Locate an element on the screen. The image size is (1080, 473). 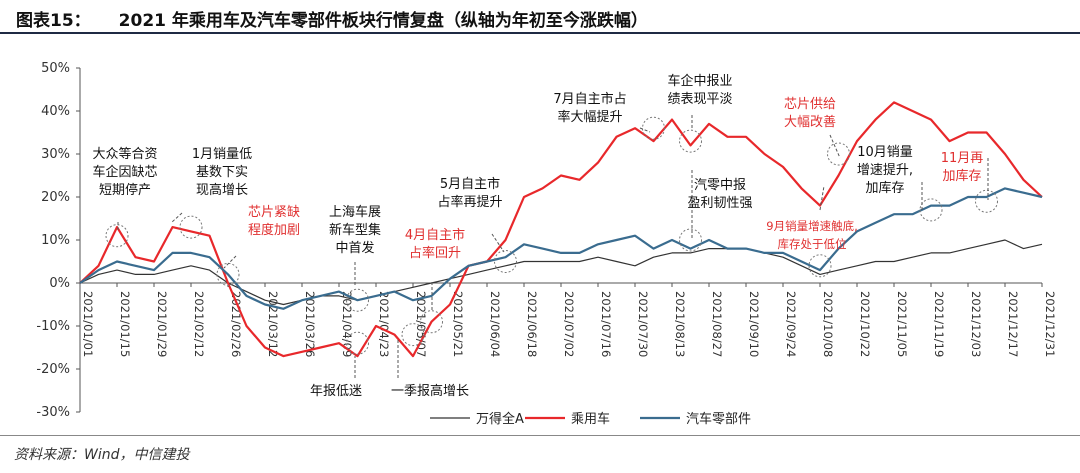
x-tick-label: 2021/08/27 is located at coordinates (717, 324).